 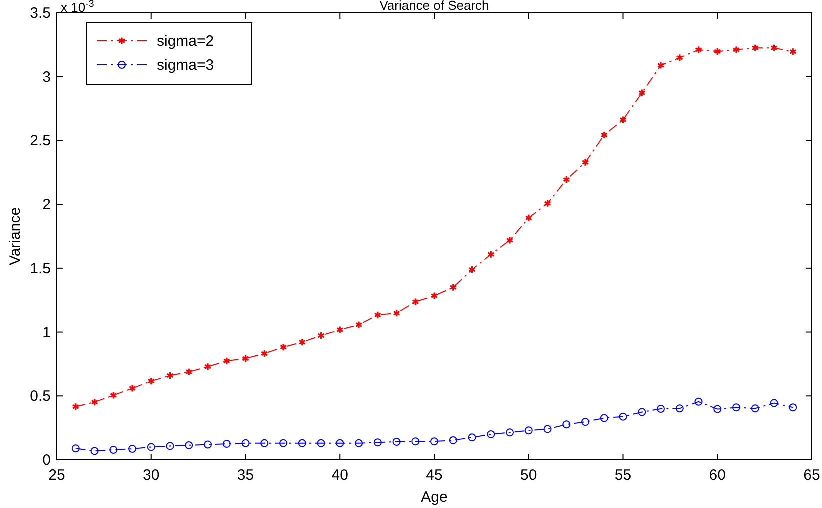 I want to click on x-tick-label: 30, so click(x=151, y=475).